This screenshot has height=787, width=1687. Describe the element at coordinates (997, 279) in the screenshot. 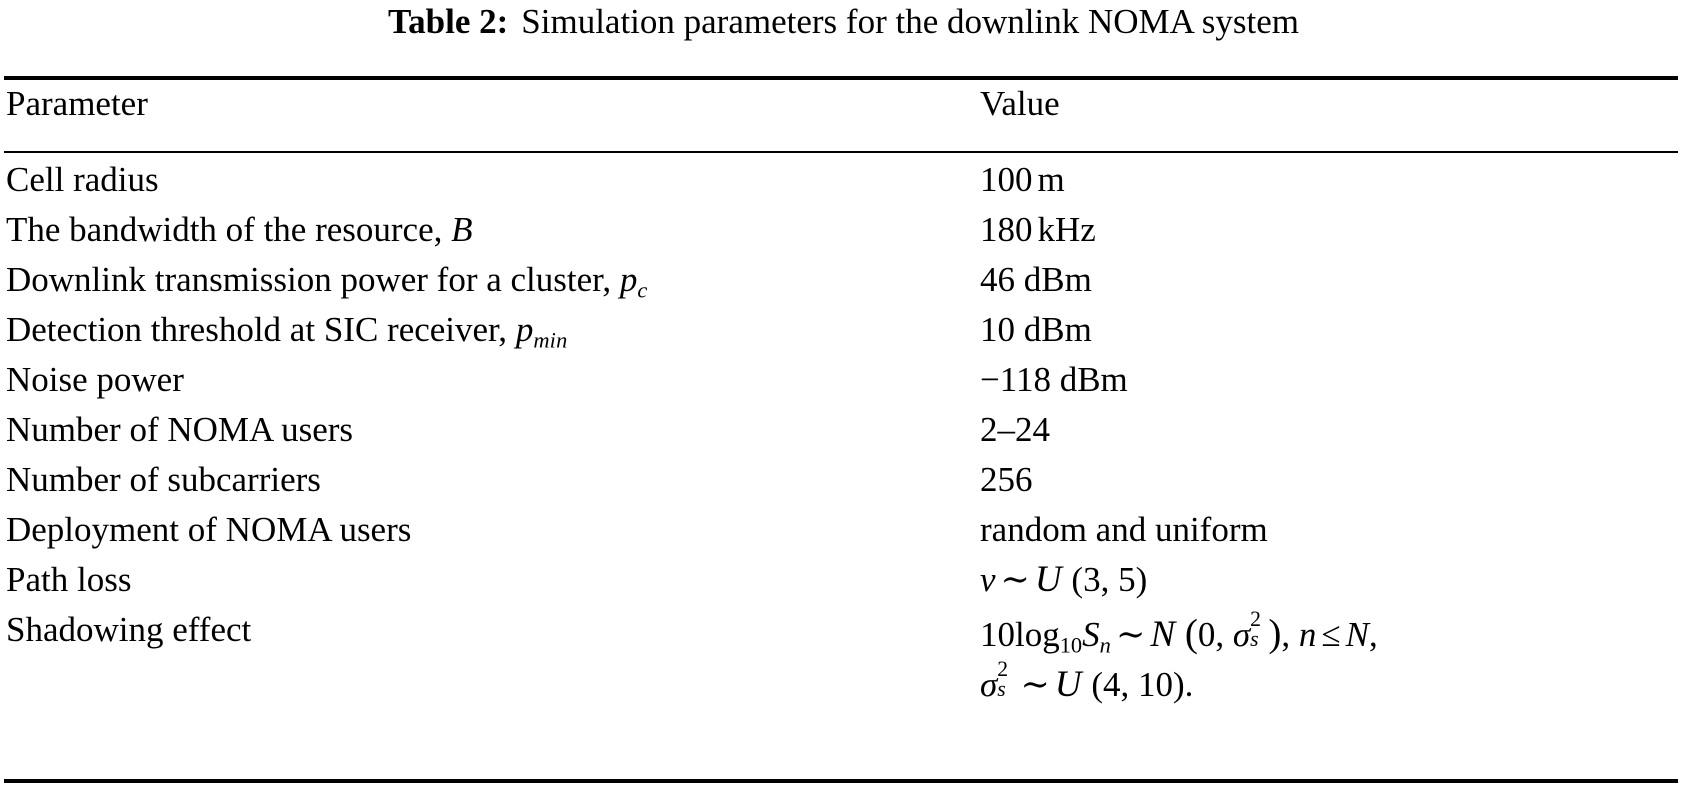

I see `value-number: 46` at that location.